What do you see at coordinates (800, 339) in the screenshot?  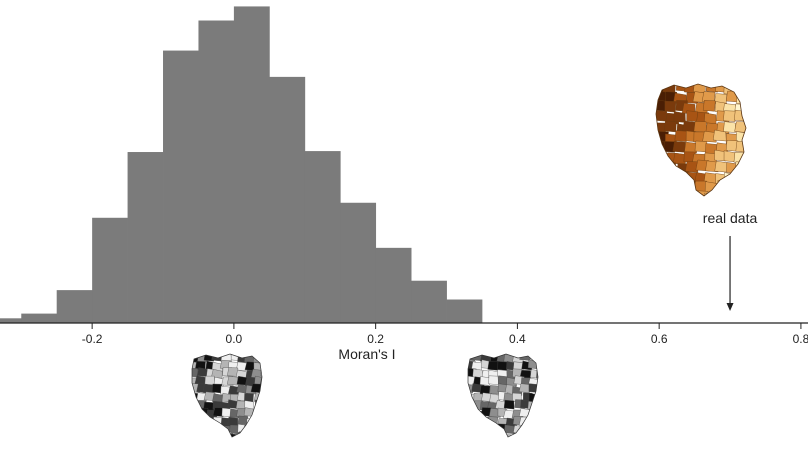 I see `x-tick-label: 0.8` at bounding box center [800, 339].